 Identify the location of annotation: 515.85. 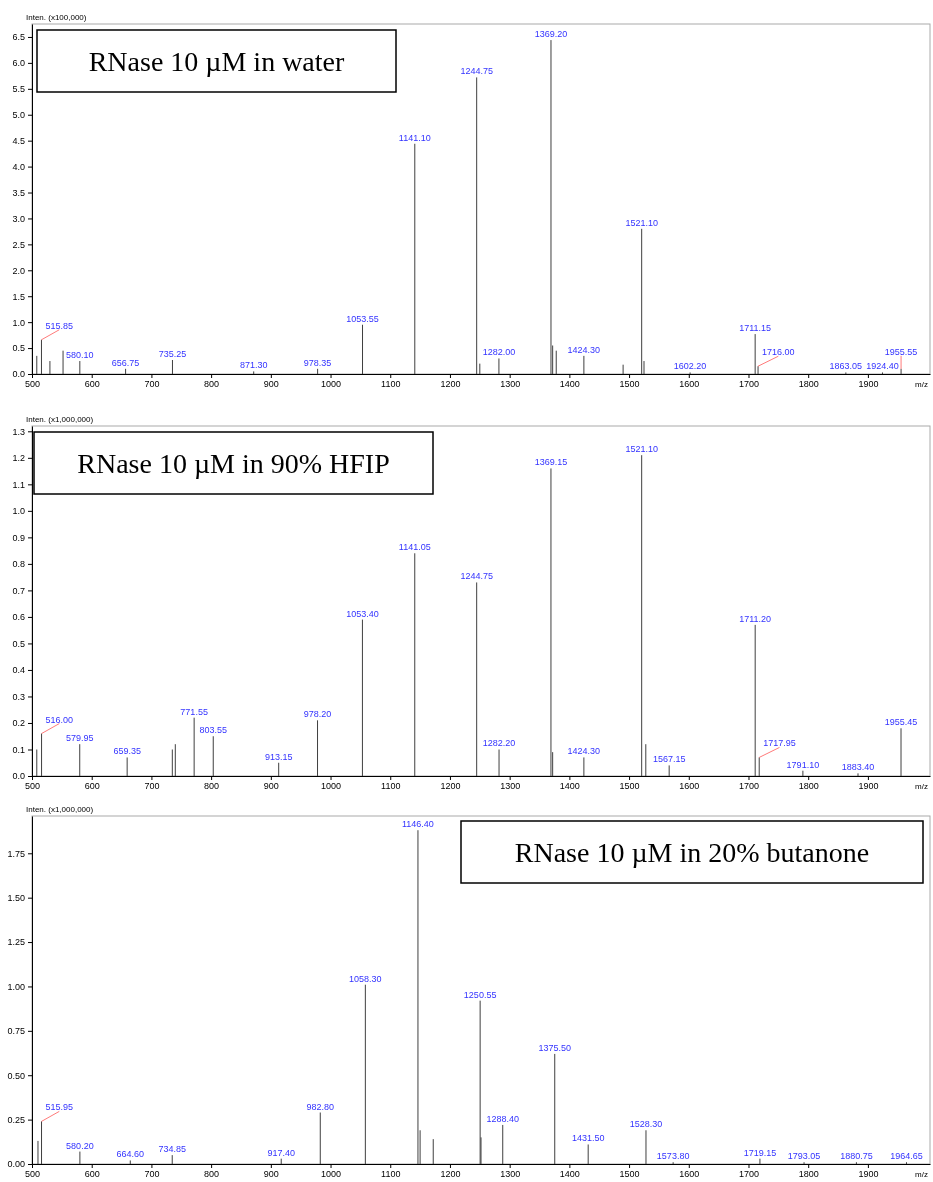
(59, 325).